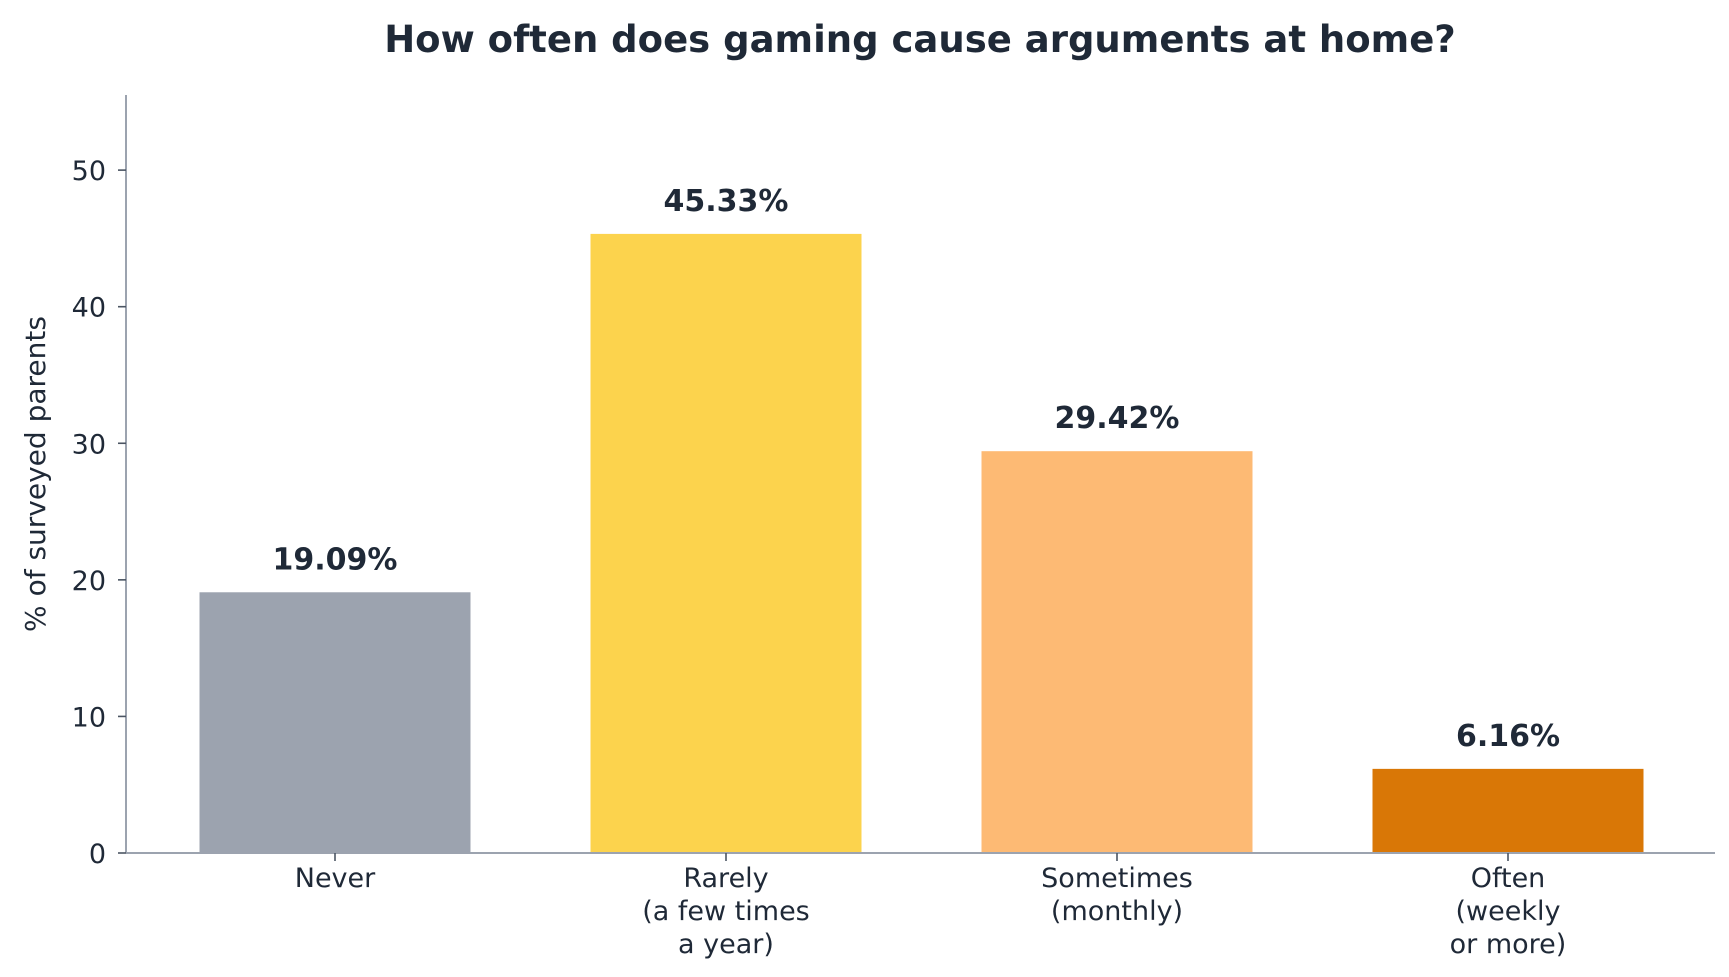  What do you see at coordinates (1508, 736) in the screenshot?
I see `data-label: 6.16%` at bounding box center [1508, 736].